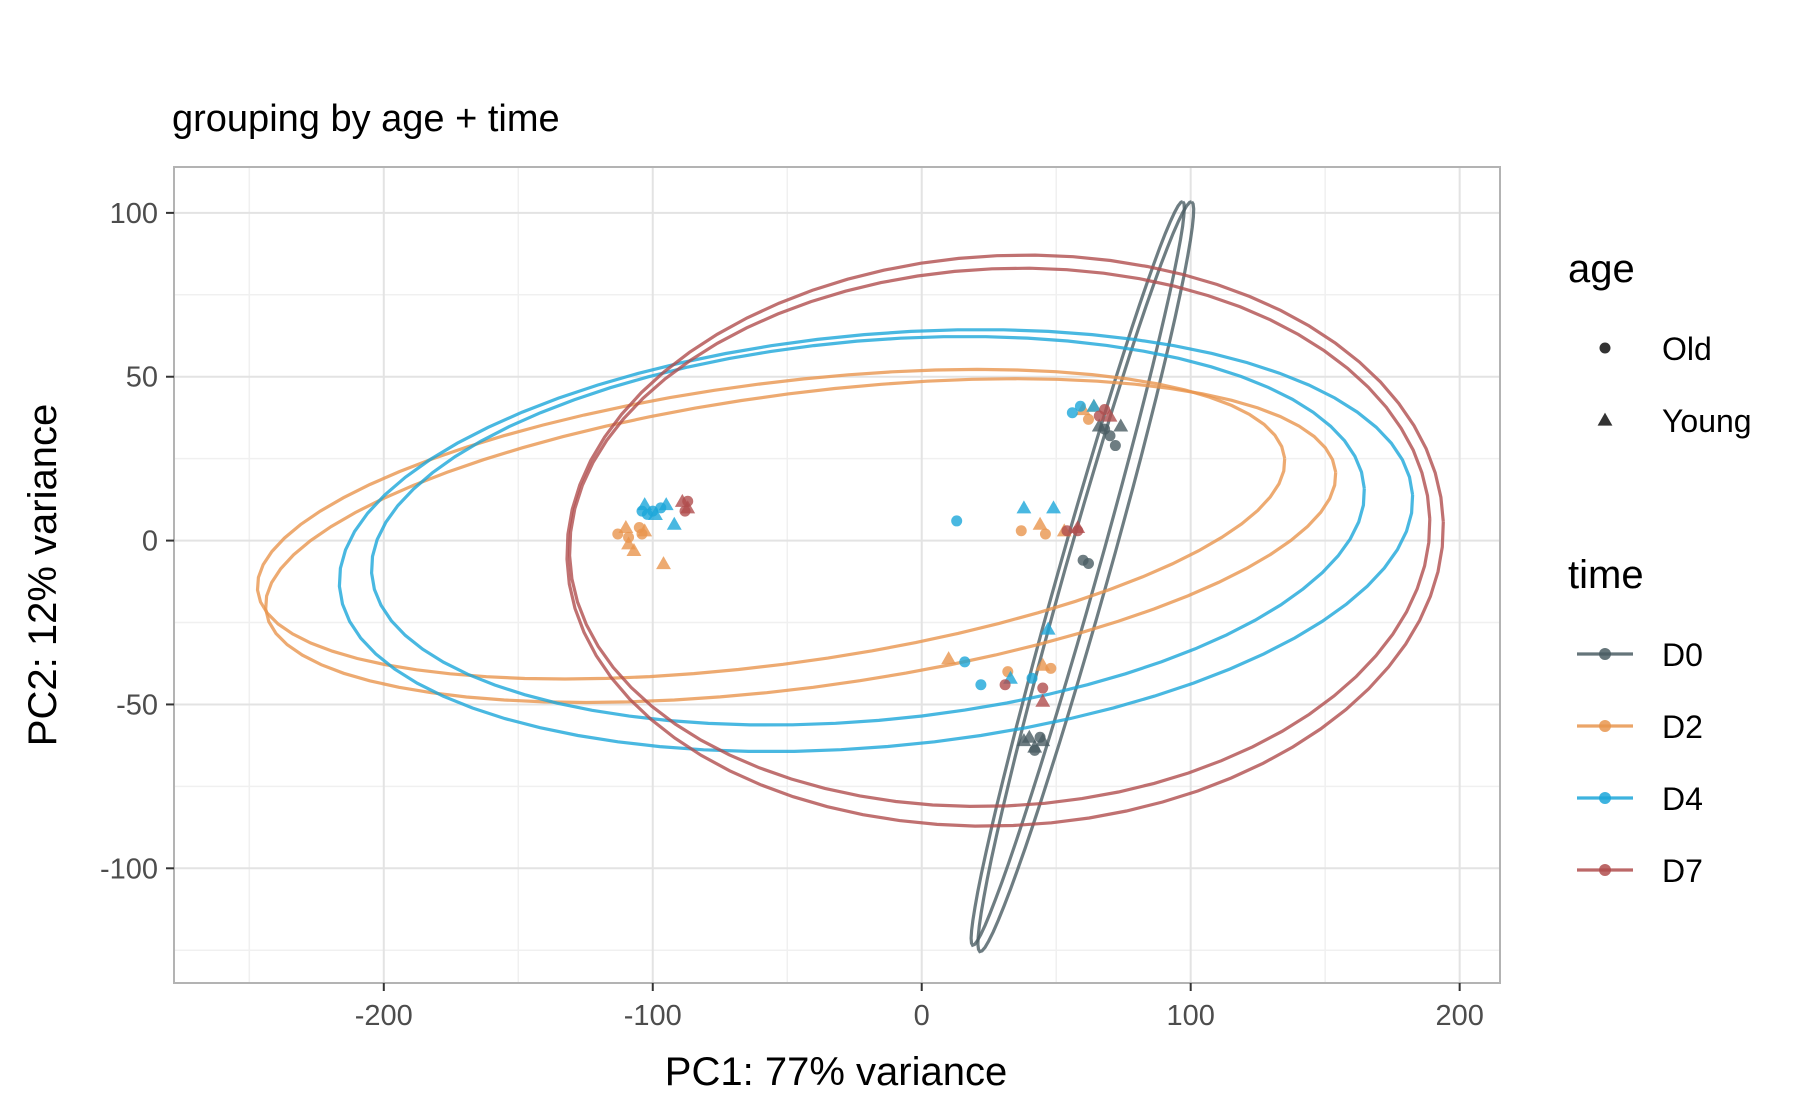  What do you see at coordinates (150, 542) in the screenshot?
I see `y-tick-label: 0` at bounding box center [150, 542].